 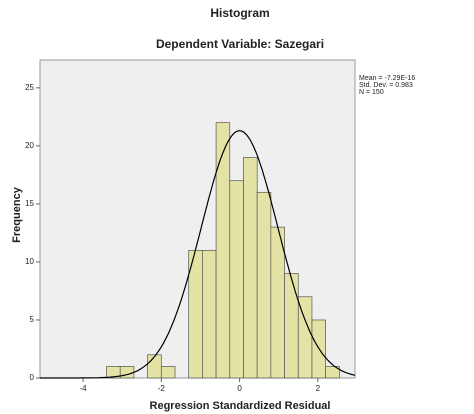 I want to click on y-axis-label: Frequency, so click(x=17, y=214).